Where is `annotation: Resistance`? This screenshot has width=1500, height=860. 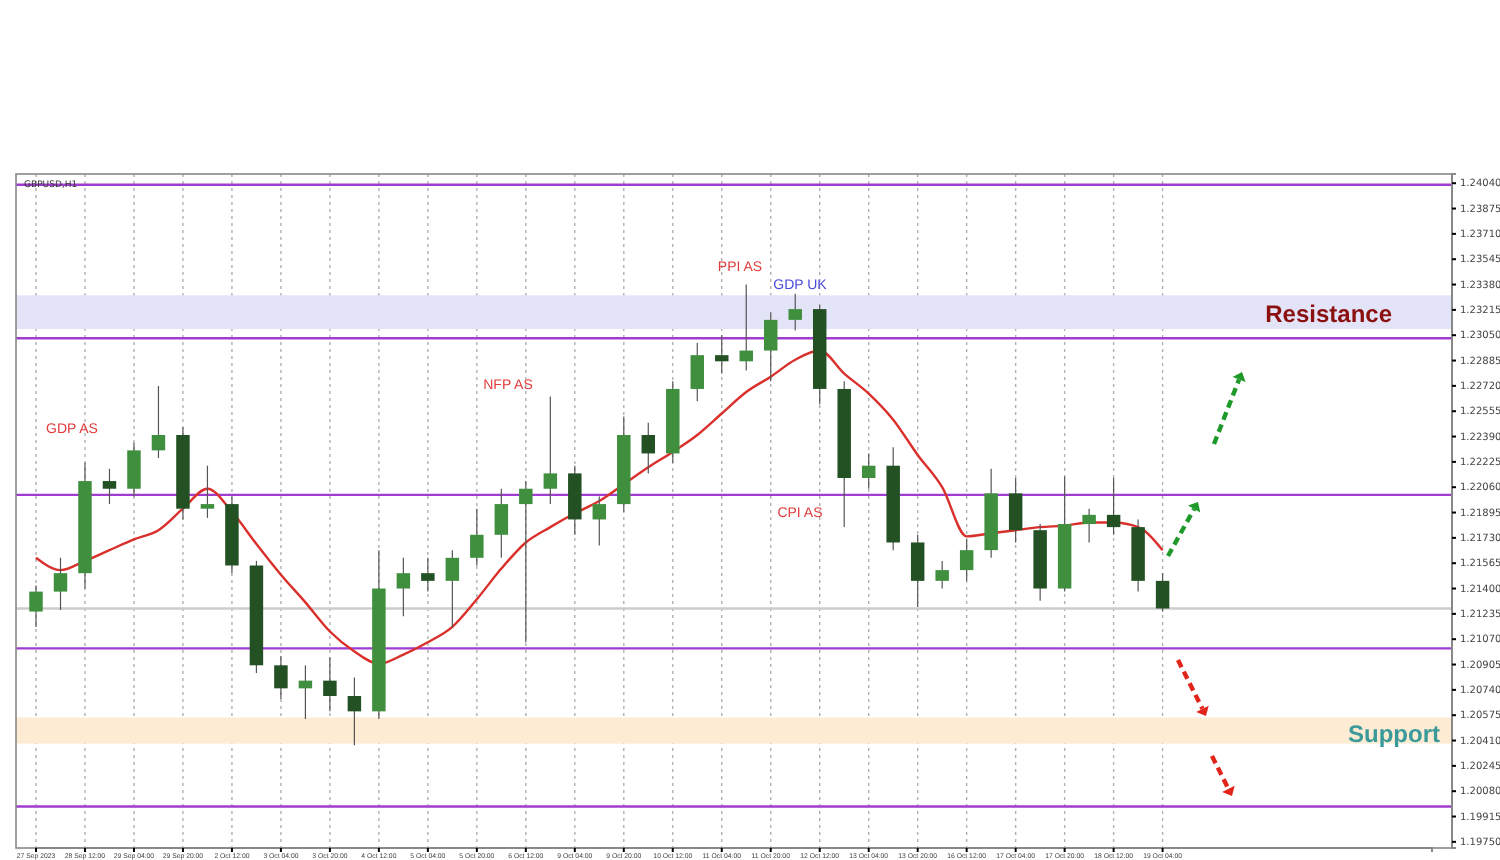 annotation: Resistance is located at coordinates (1329, 314).